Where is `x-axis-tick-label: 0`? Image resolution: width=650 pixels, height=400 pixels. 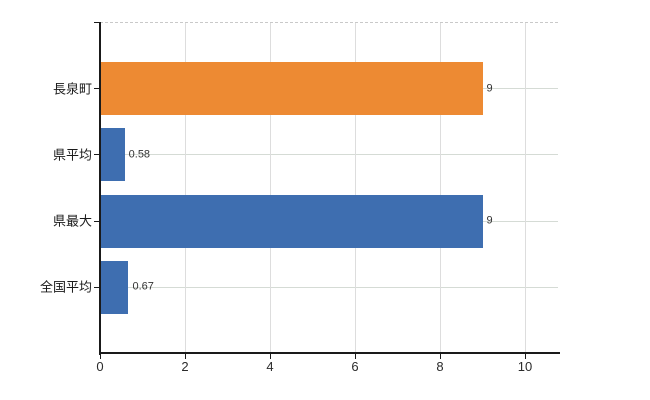 x-axis-tick-label: 0 is located at coordinates (100, 366).